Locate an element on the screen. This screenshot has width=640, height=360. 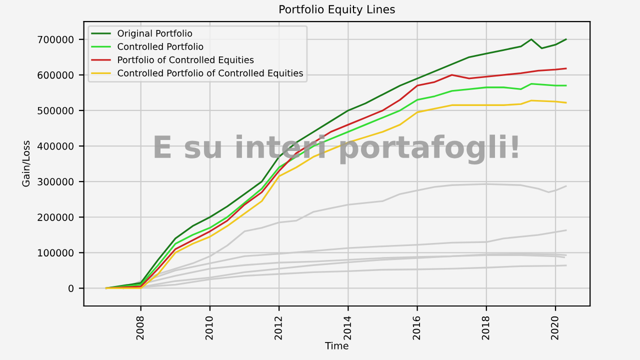
y-tick-label: 500000 is located at coordinates (56, 110).